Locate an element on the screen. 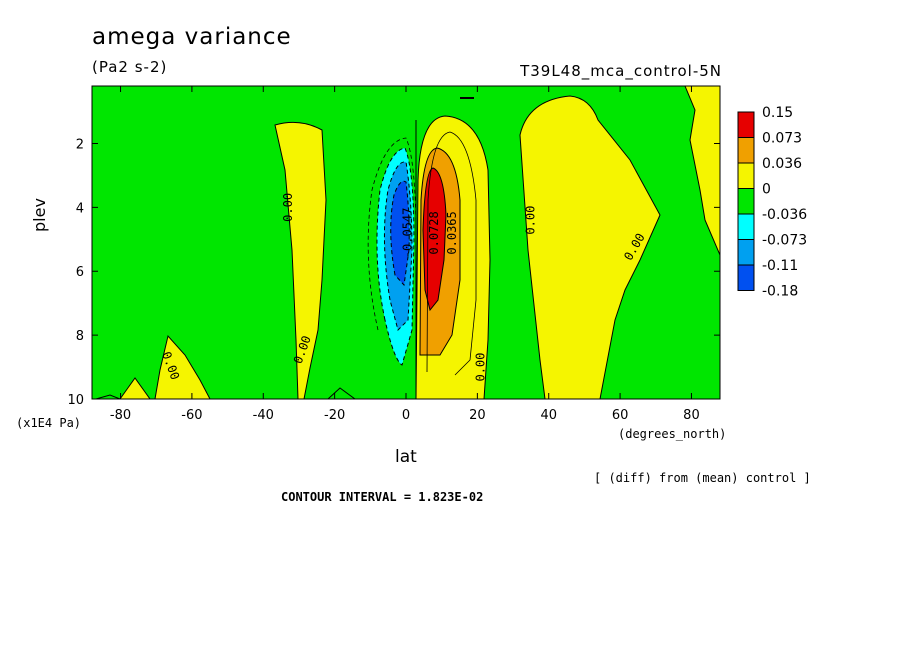  y-tick-label: 2 is located at coordinates (80, 144).